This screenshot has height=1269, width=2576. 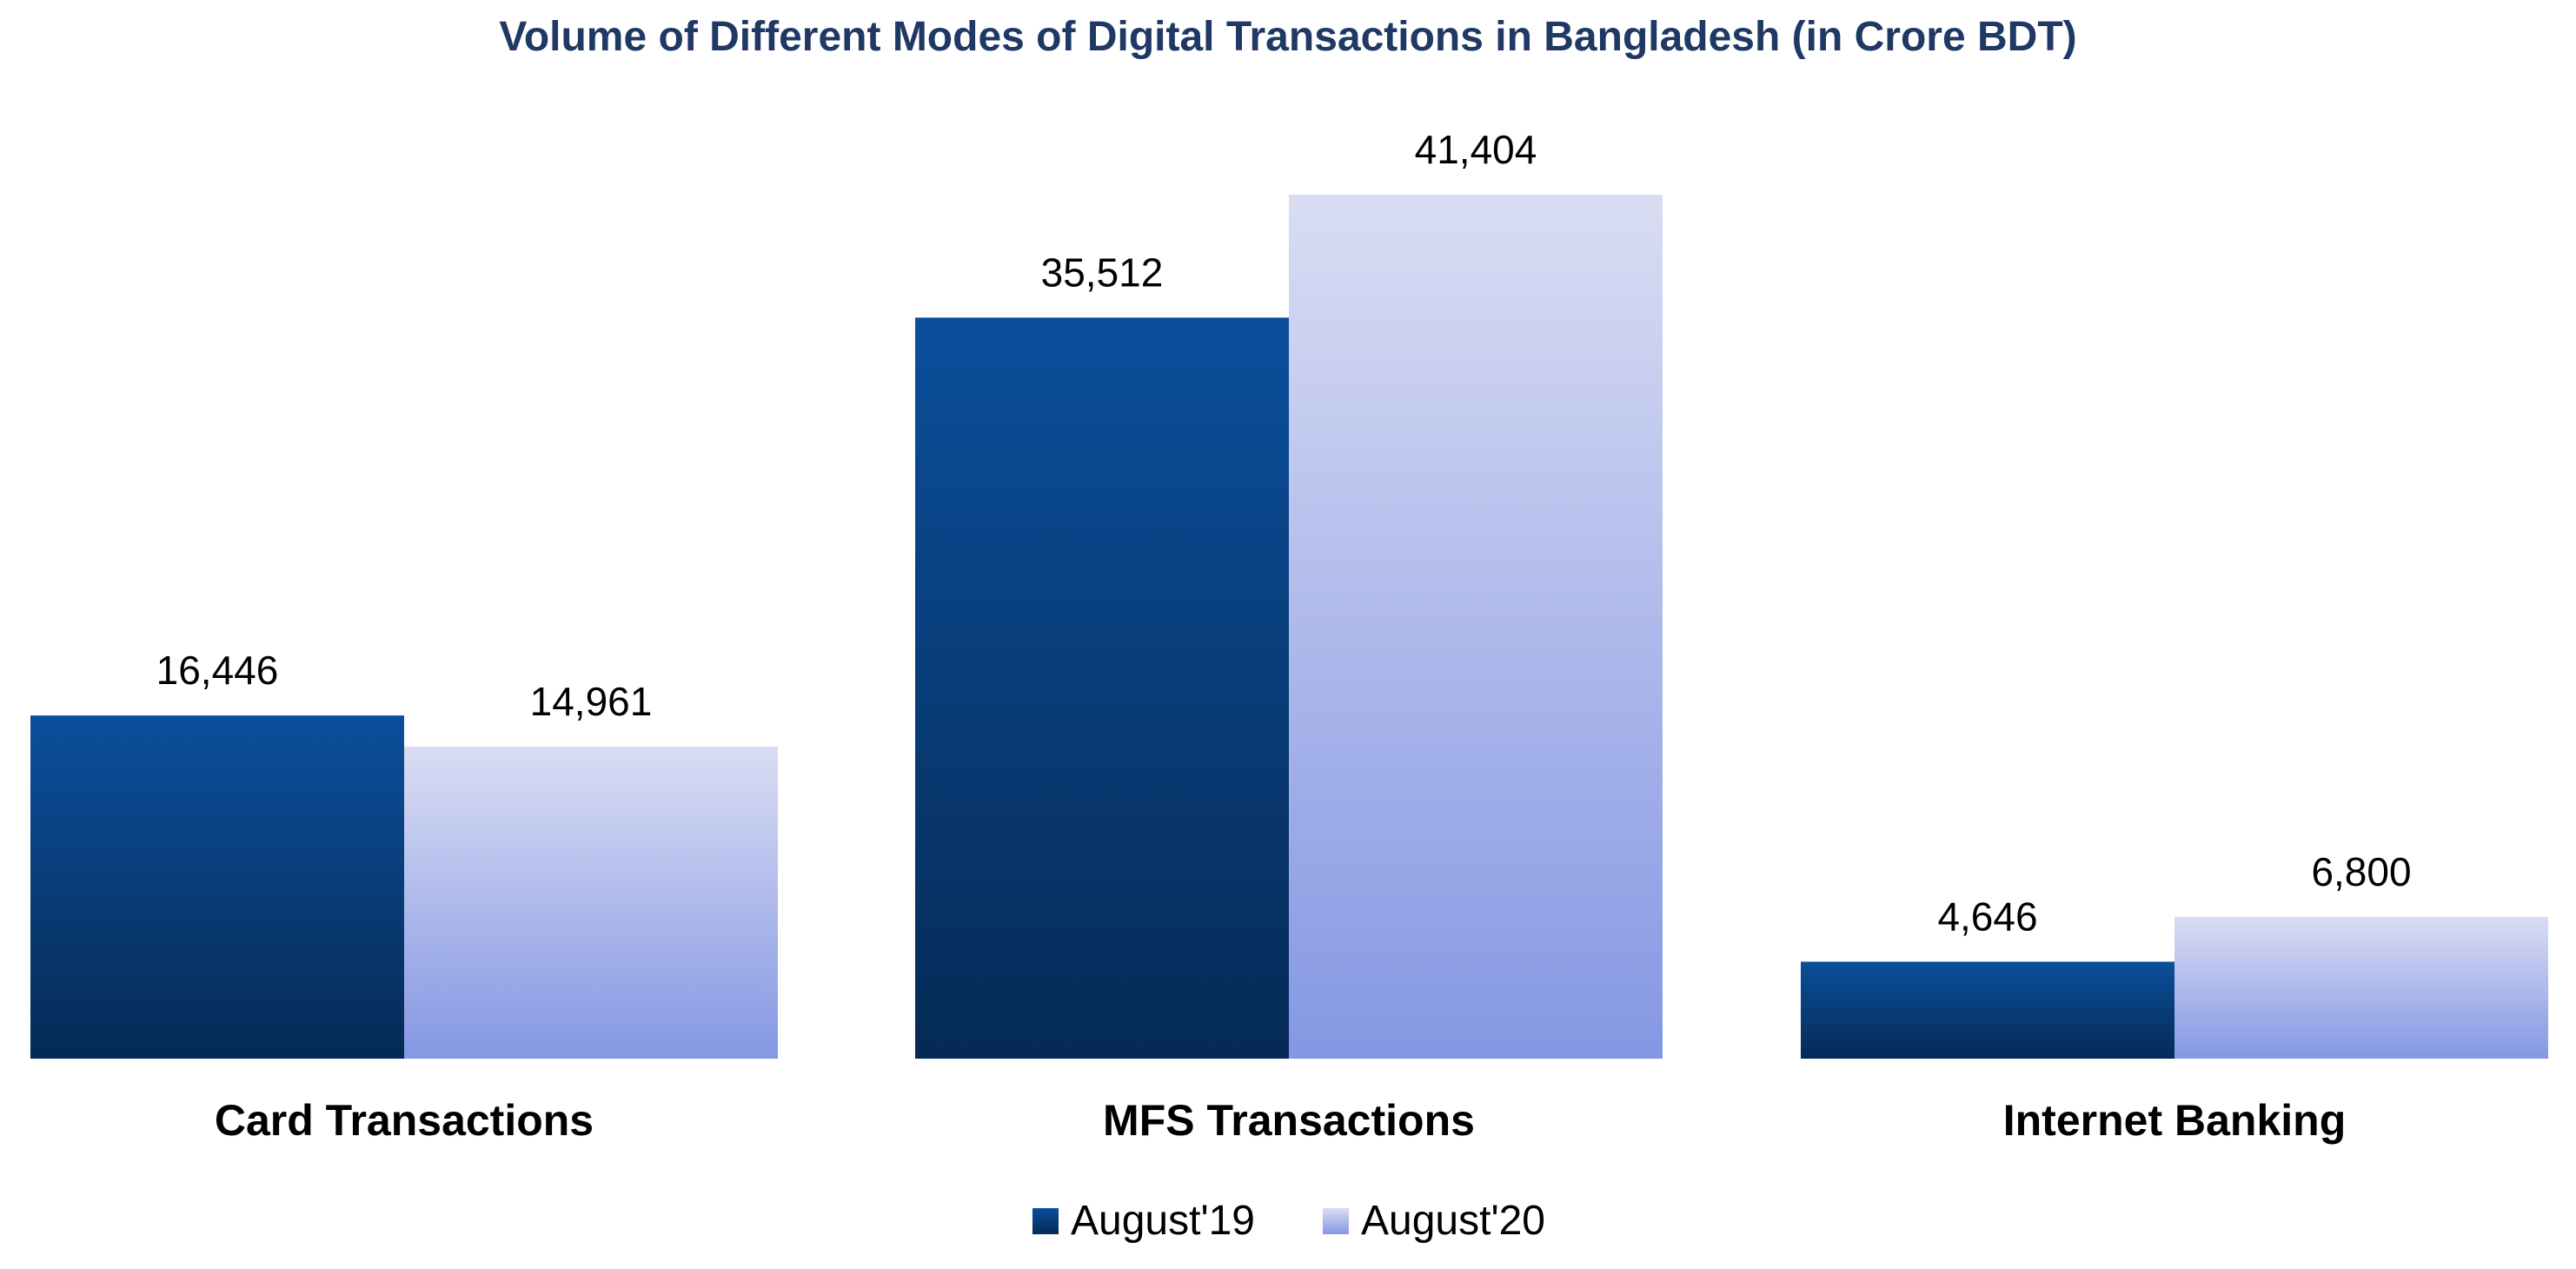 What do you see at coordinates (2174, 1121) in the screenshot?
I see `category-label-internet-banking: Internet Banking` at bounding box center [2174, 1121].